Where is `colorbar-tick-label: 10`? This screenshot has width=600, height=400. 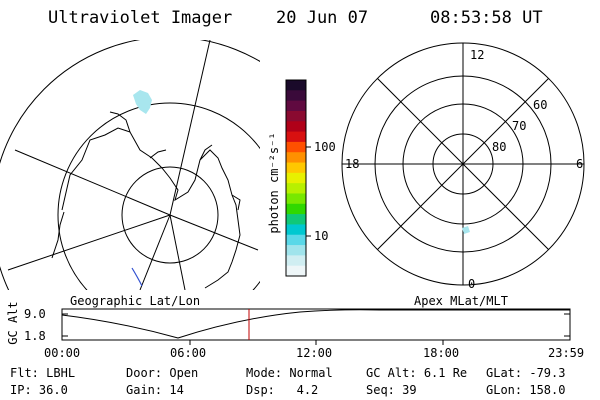 colorbar-tick-label: 10 is located at coordinates (321, 236).